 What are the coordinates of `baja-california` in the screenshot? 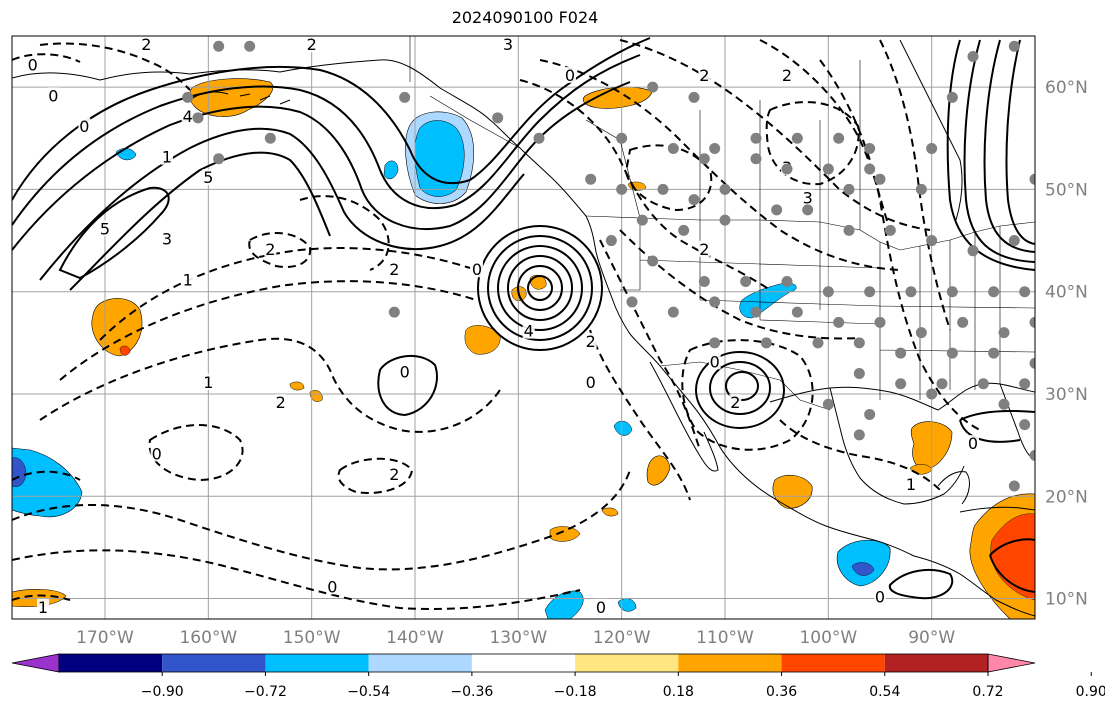 It's located at (684, 416).